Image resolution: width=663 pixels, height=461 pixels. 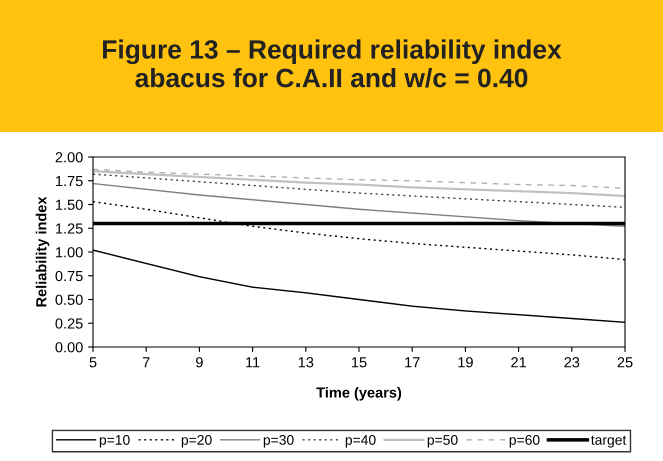 I want to click on x-tick-label: 19, so click(x=465, y=362).